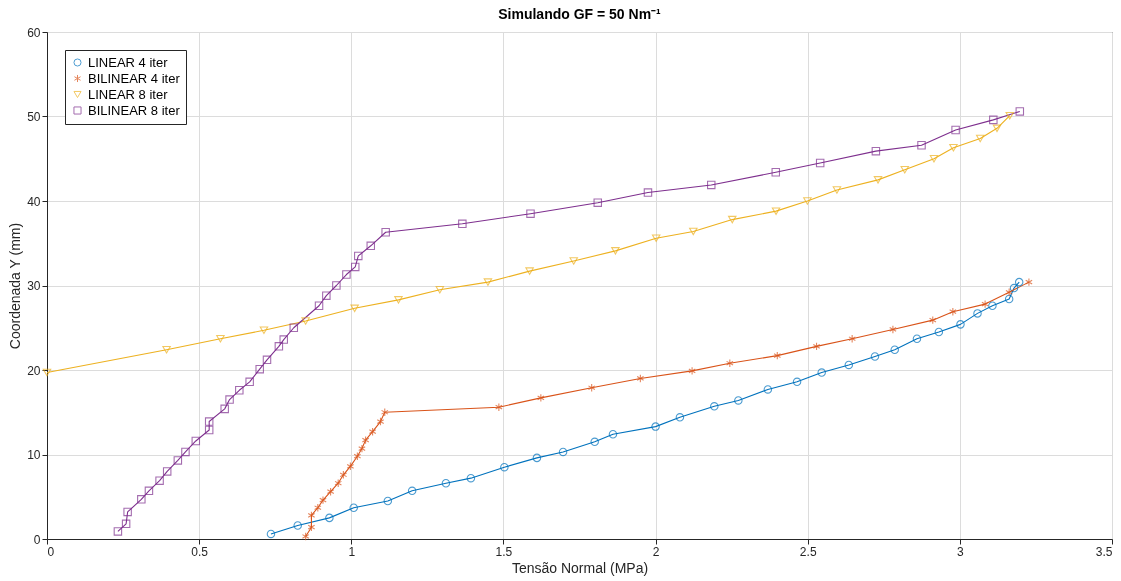 The image size is (1121, 581). Describe the element at coordinates (37, 539) in the screenshot. I see `y-tick-label: 0` at that location.